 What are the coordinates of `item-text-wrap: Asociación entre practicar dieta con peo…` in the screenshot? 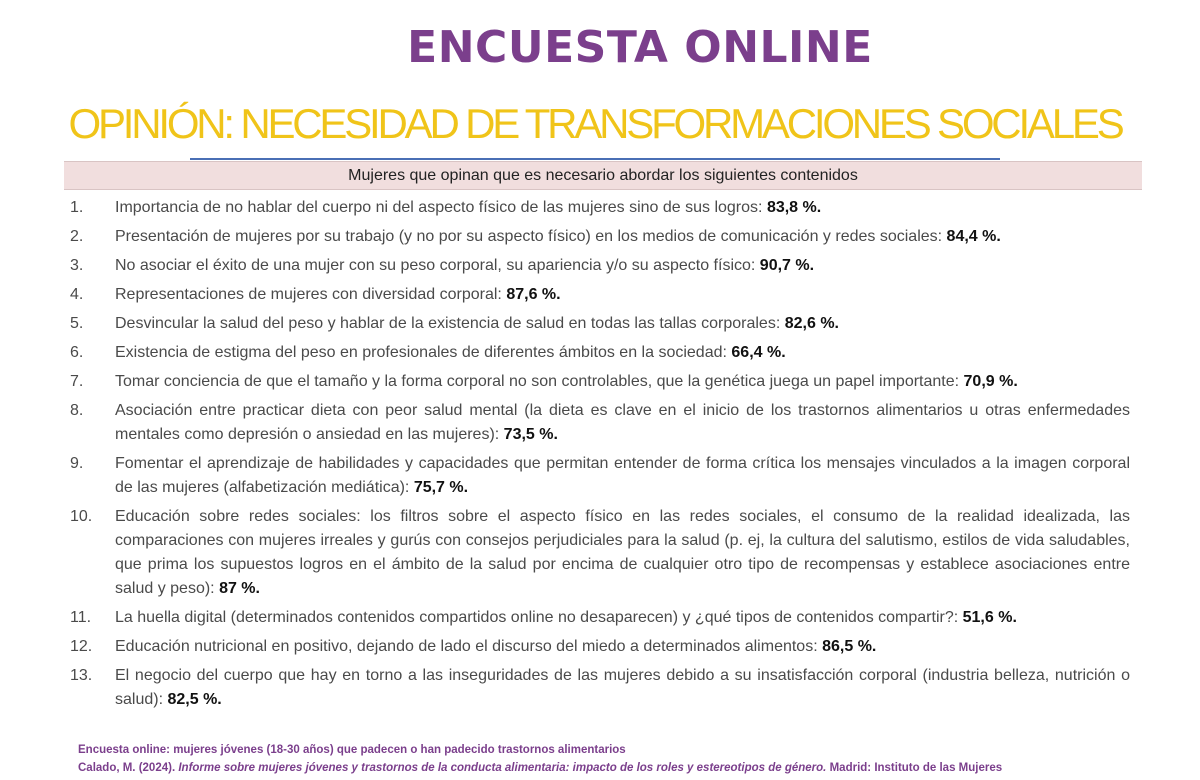 It's located at (622, 423).